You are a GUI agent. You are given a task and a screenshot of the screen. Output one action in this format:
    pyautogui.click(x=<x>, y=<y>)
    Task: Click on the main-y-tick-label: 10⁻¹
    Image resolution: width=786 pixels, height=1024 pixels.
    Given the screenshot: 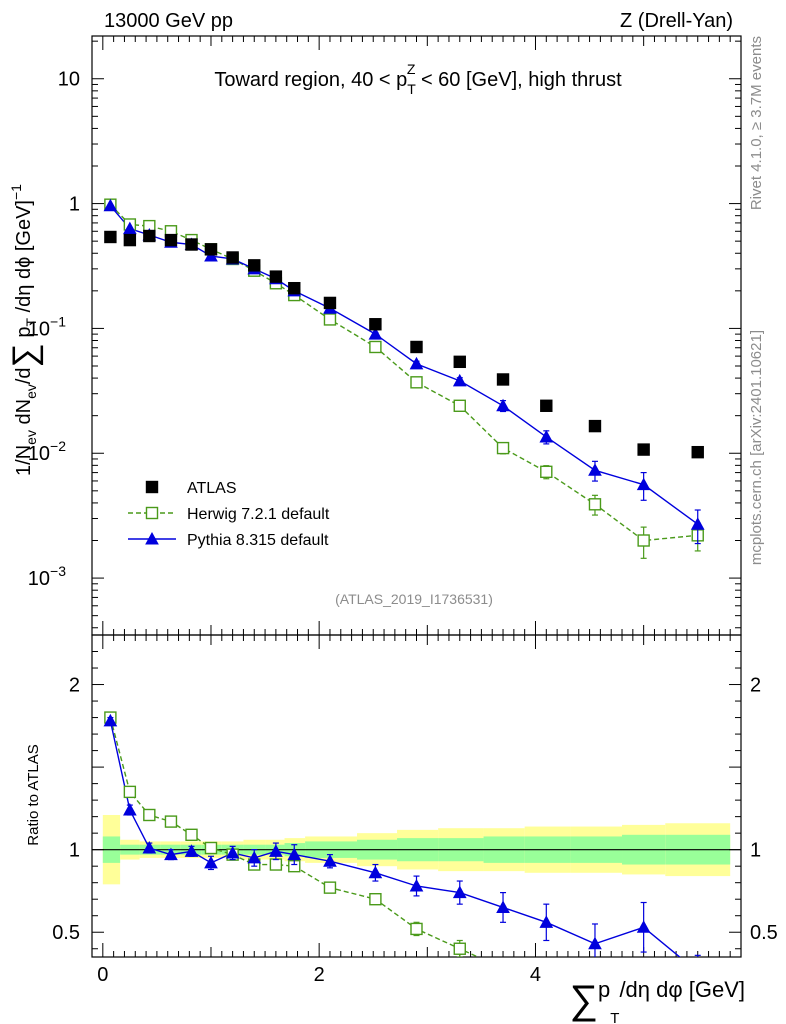 What is the action you would take?
    pyautogui.click(x=47, y=326)
    